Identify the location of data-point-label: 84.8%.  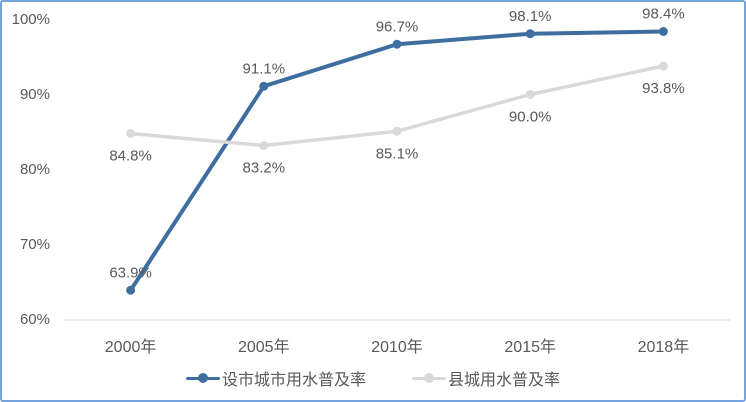
(130, 156).